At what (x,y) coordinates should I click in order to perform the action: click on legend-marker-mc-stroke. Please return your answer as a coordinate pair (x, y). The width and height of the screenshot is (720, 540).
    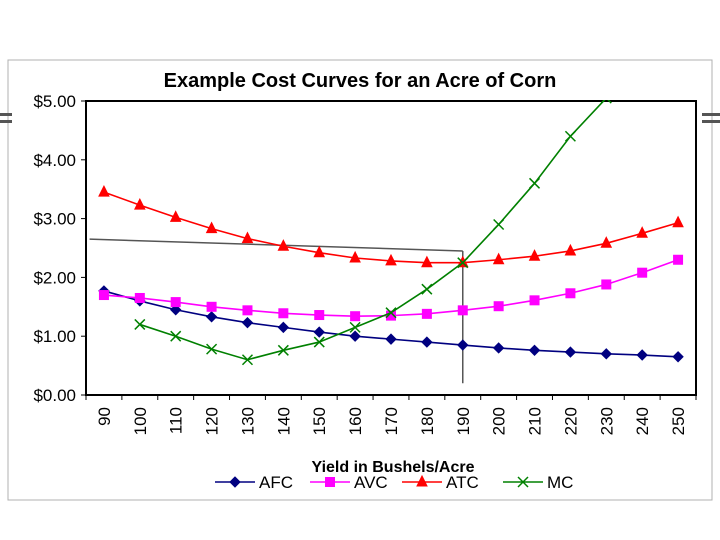
    Looking at the image, I should click on (523, 482).